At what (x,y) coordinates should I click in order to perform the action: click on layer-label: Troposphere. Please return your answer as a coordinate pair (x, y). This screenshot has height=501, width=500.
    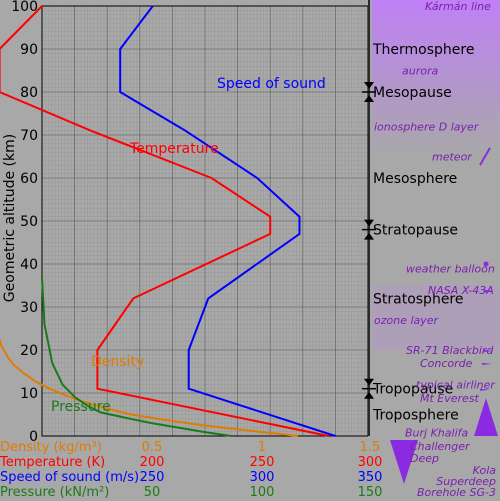
    Looking at the image, I should click on (415, 416).